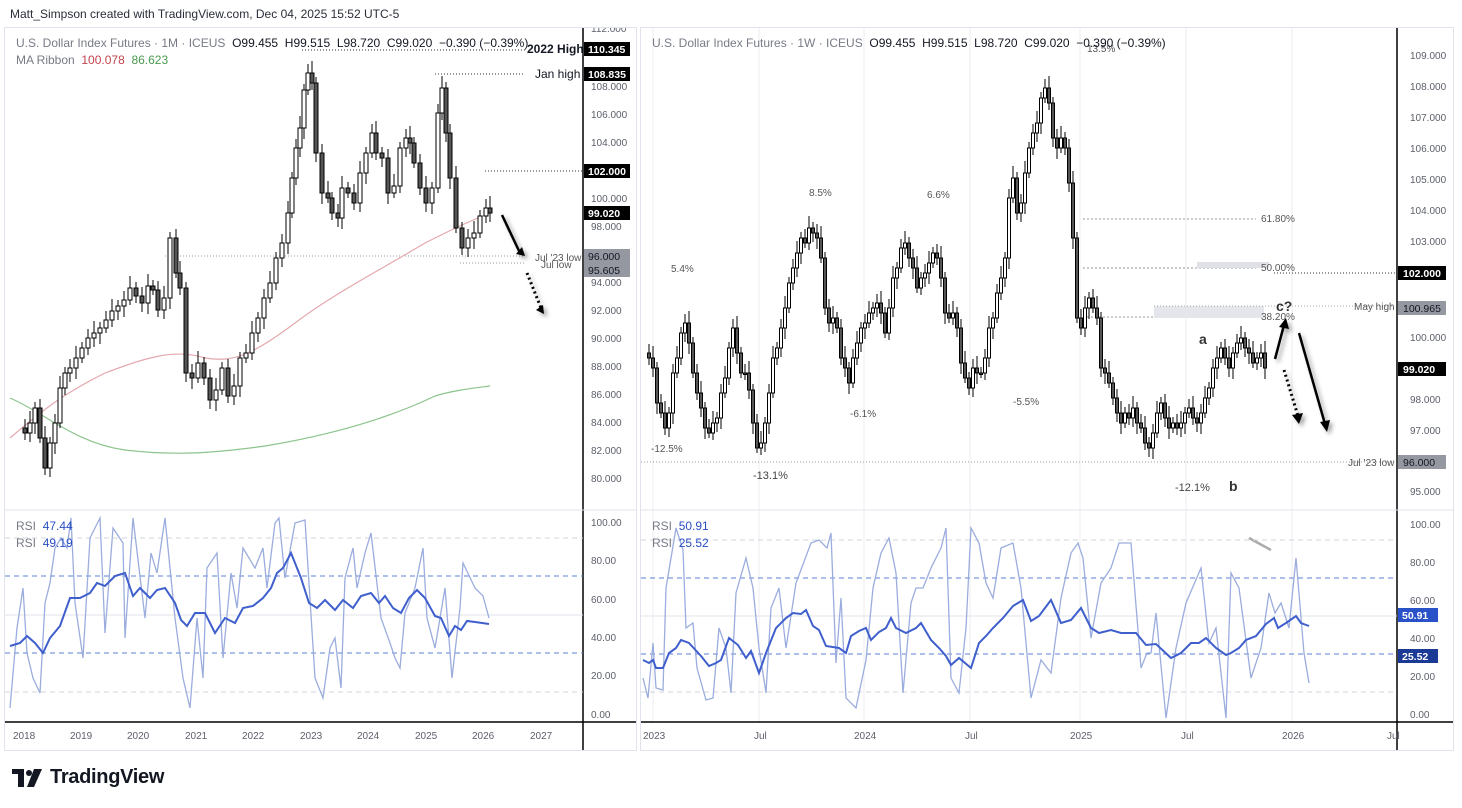 Image resolution: width=1462 pixels, height=808 pixels. I want to click on fib-618-label: 61.80%, so click(1278, 219).